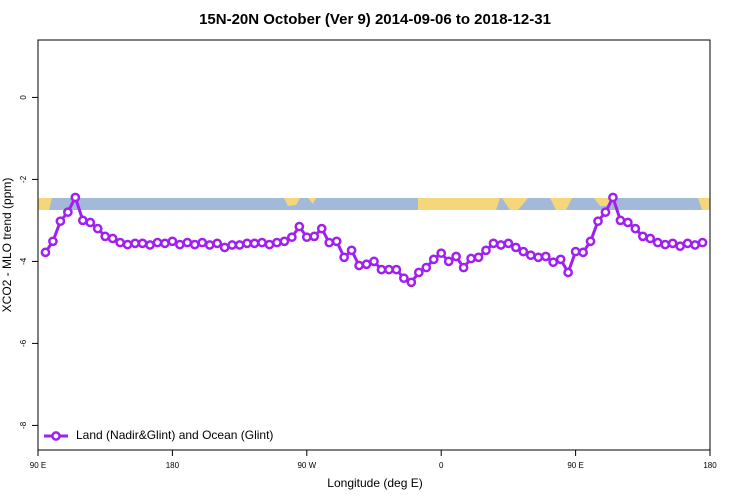 The width and height of the screenshot is (750, 500). What do you see at coordinates (23, 179) in the screenshot?
I see `y-tick-label: -2` at bounding box center [23, 179].